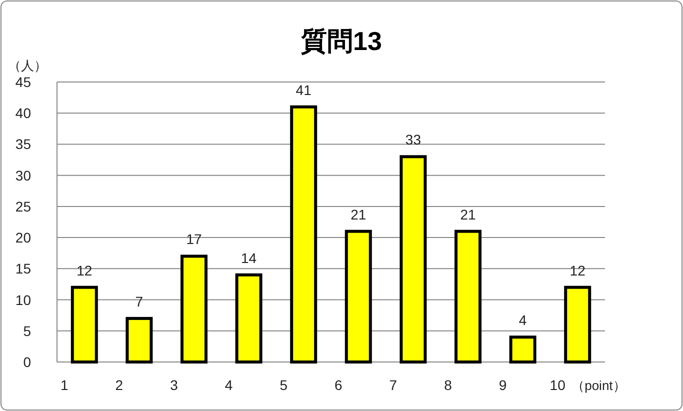  What do you see at coordinates (284, 385) in the screenshot?
I see `x-tick-label: 5` at bounding box center [284, 385].